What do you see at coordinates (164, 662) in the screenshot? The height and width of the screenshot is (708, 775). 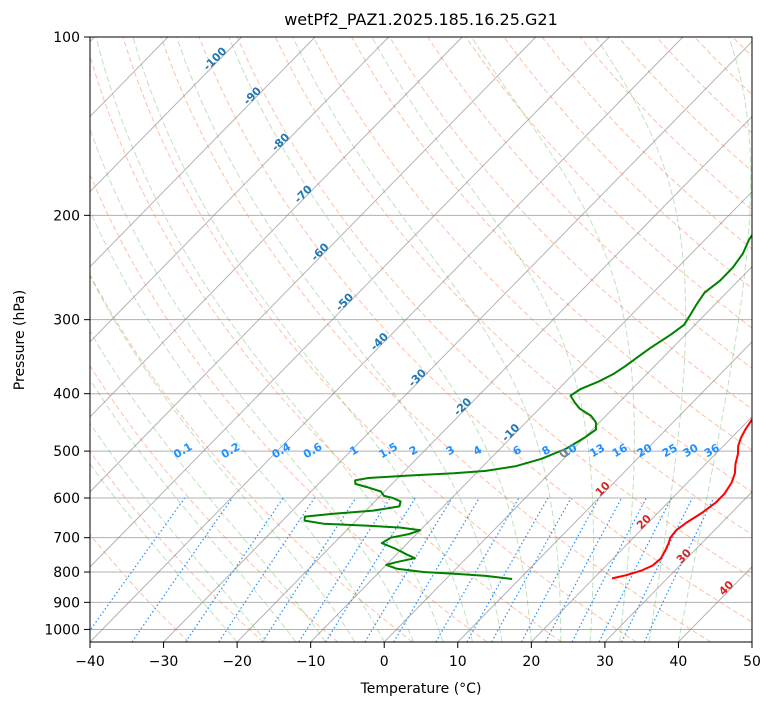 I see `x-tick-label: −30` at bounding box center [164, 662].